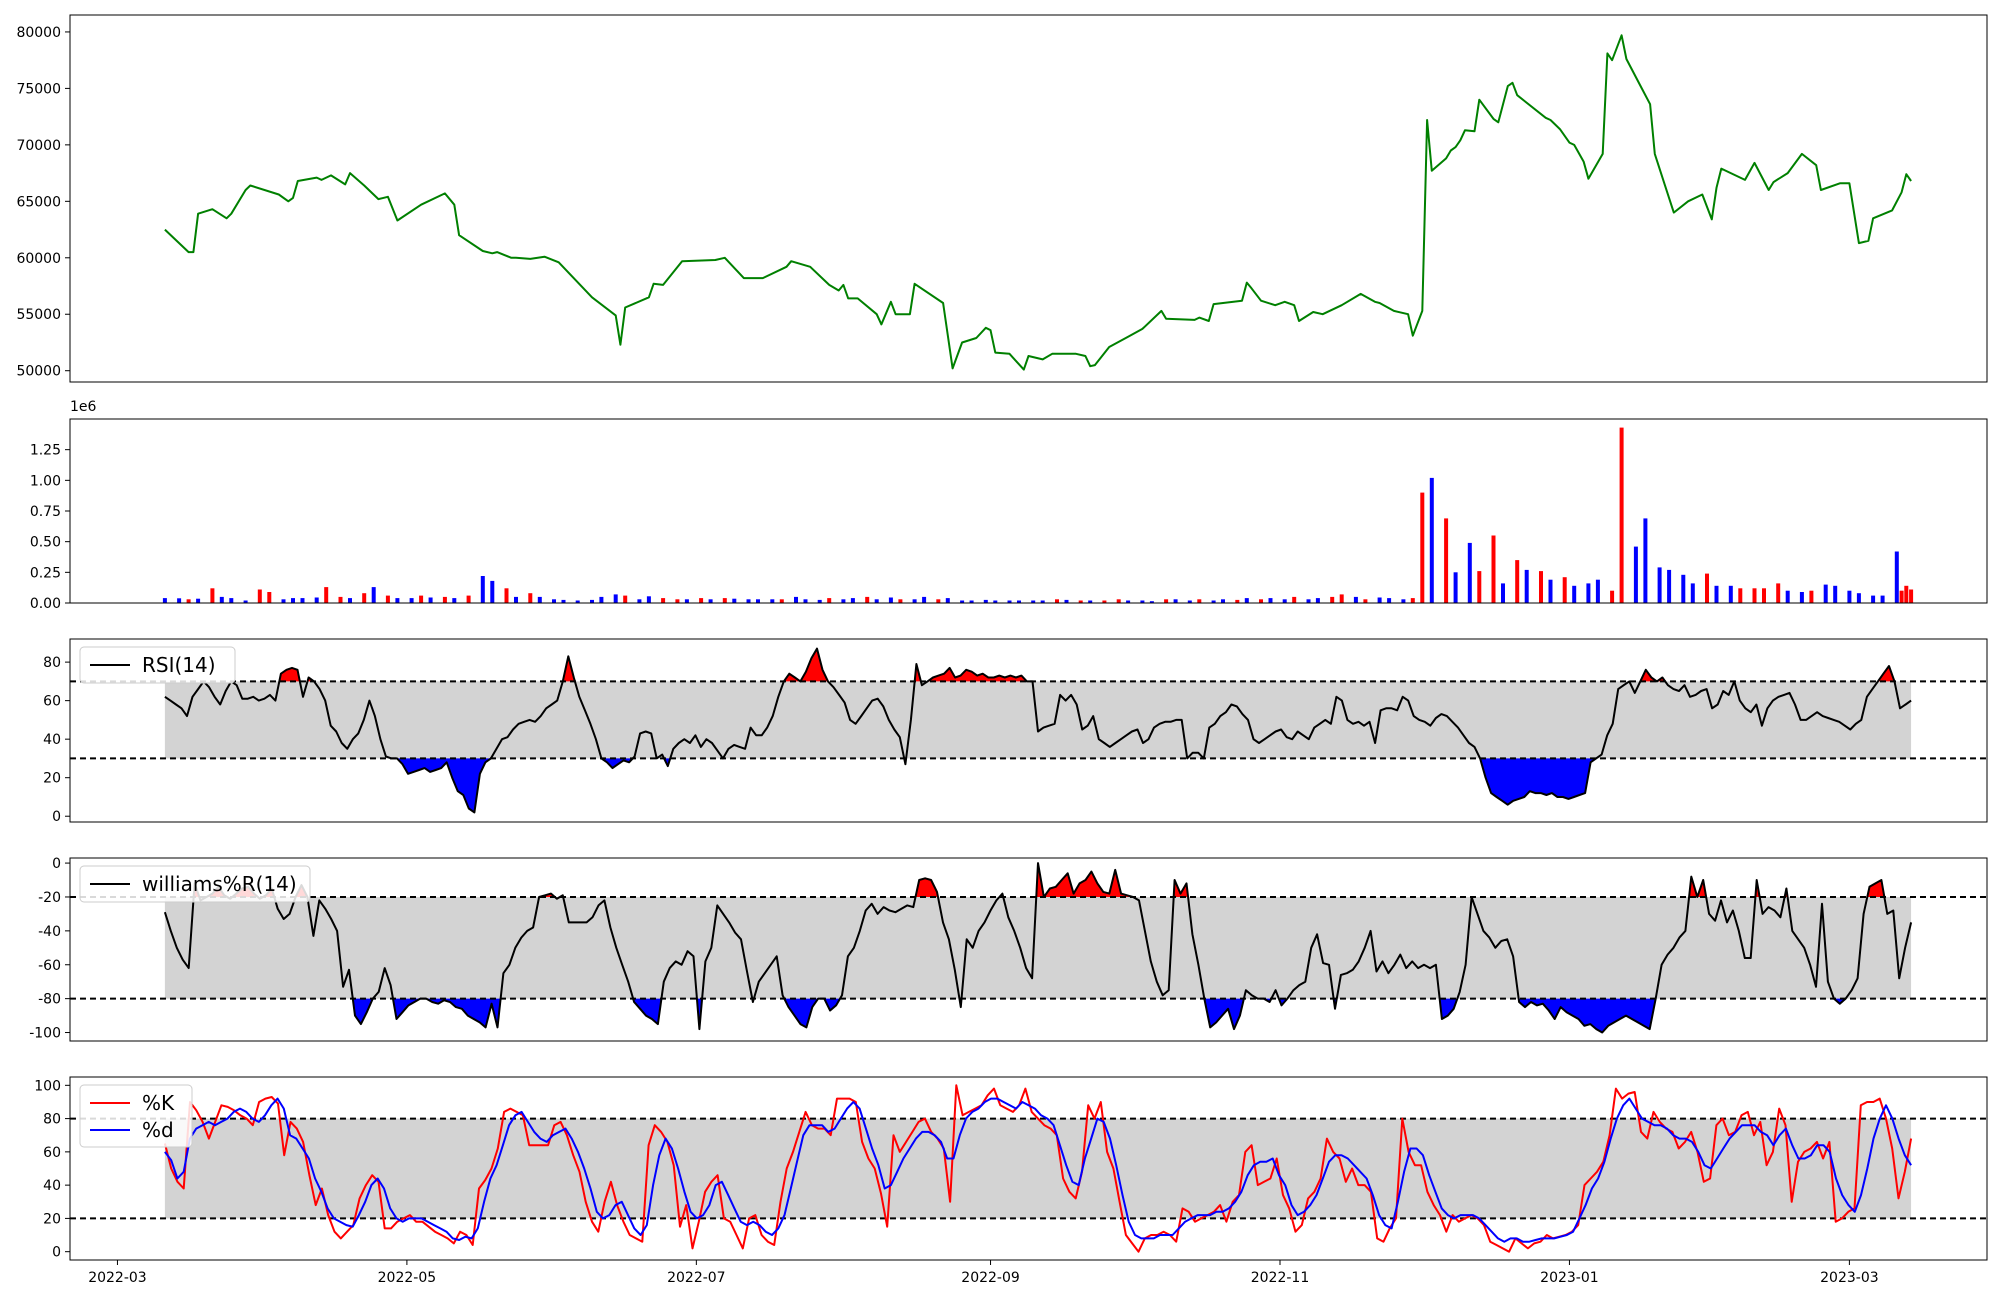 The width and height of the screenshot is (2000, 1300). I want to click on xtick-label: 2022-09, so click(990, 1278).